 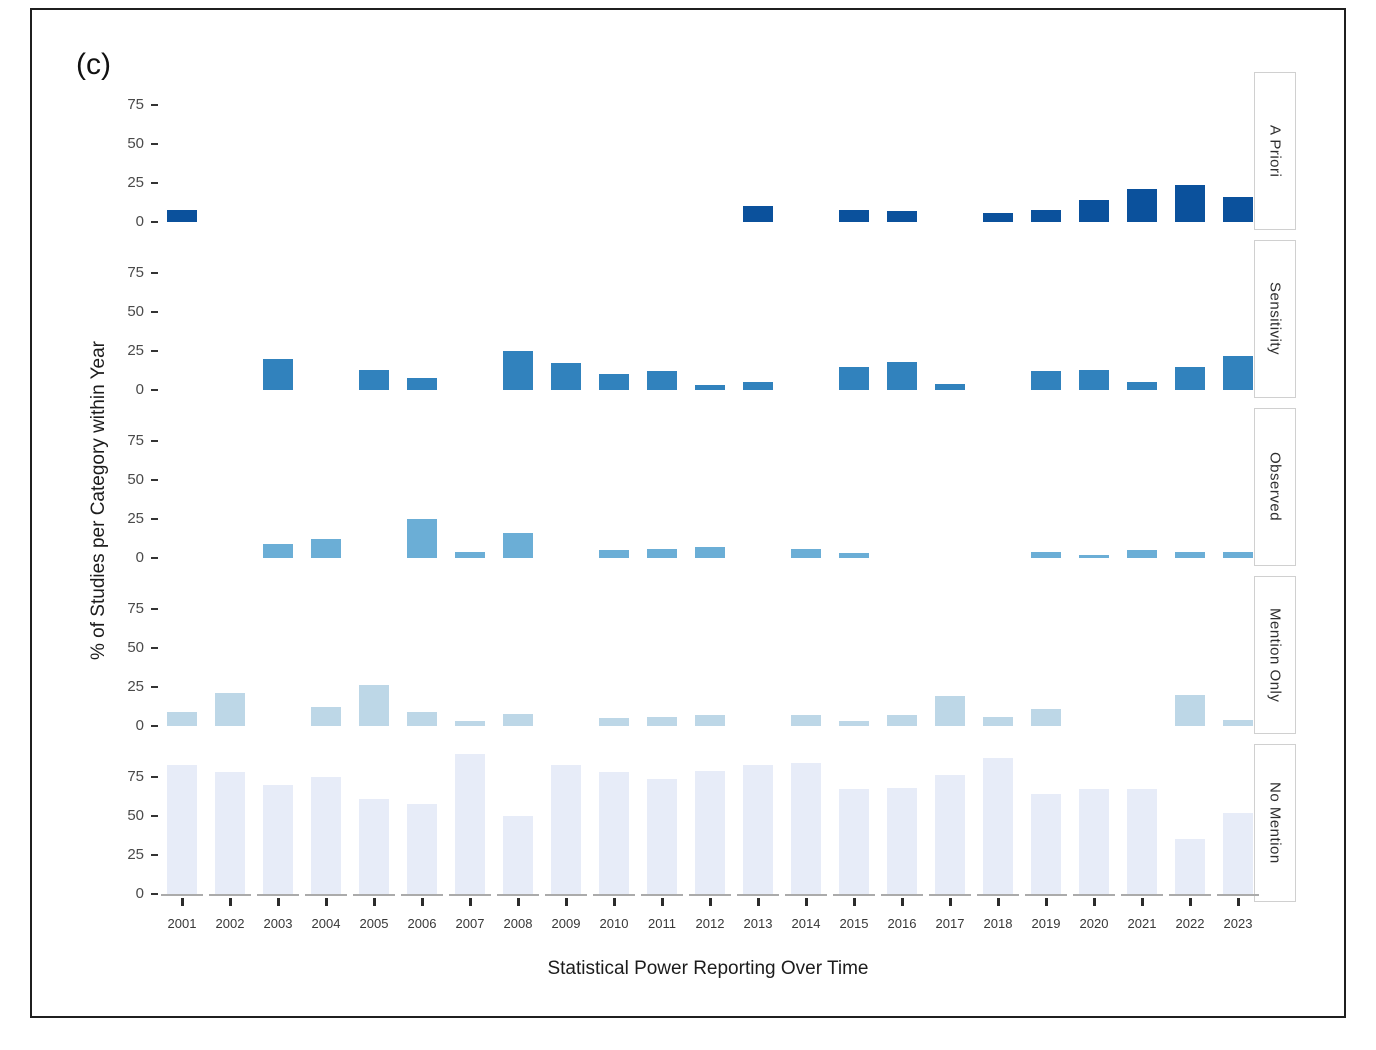 What do you see at coordinates (518, 855) in the screenshot?
I see `bar-no-mention-2008` at bounding box center [518, 855].